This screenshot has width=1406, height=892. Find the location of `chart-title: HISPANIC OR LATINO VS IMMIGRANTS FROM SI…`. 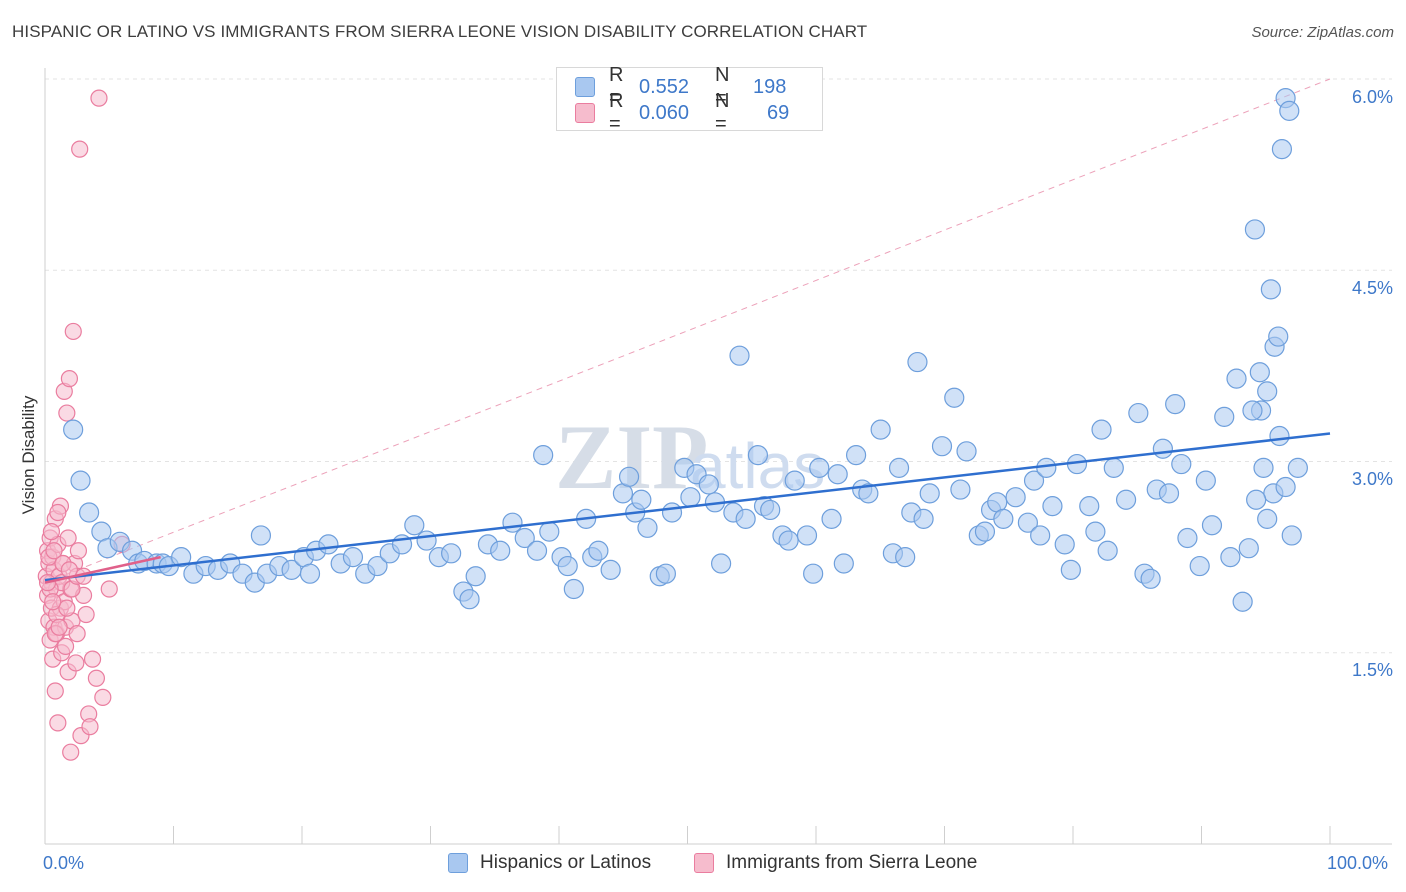

chart-title: HISPANIC OR LATINO VS IMMIGRANTS FROM SI… is located at coordinates (440, 31).